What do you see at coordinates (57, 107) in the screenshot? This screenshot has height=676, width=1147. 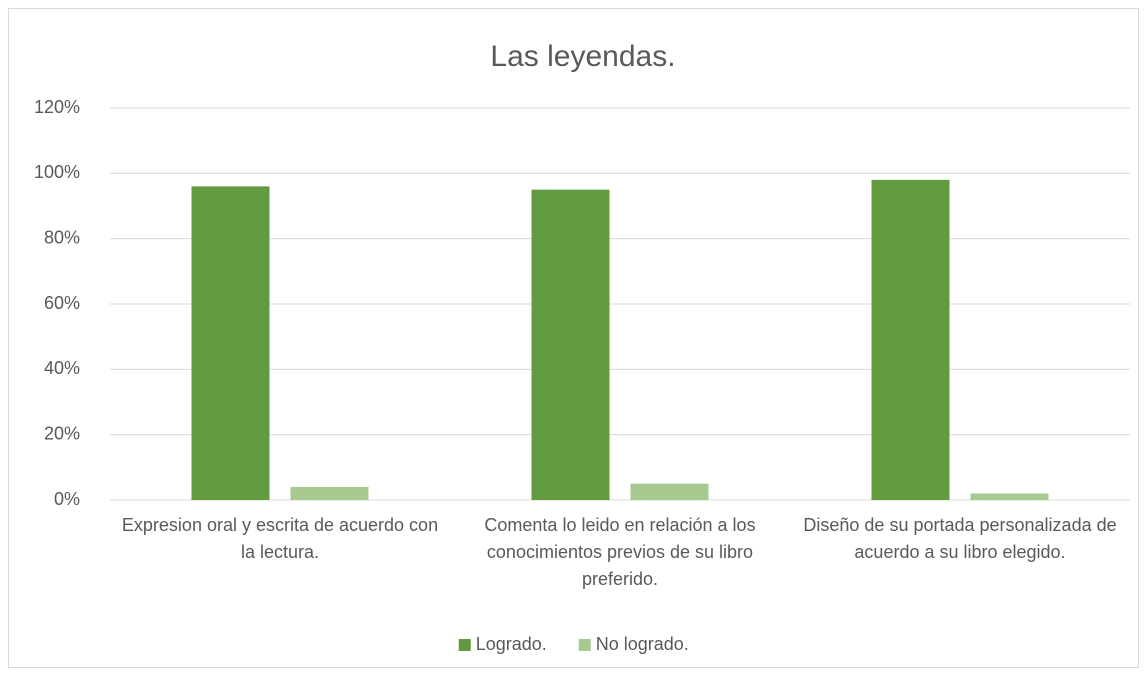 I see `y-tick-label: 120%` at bounding box center [57, 107].